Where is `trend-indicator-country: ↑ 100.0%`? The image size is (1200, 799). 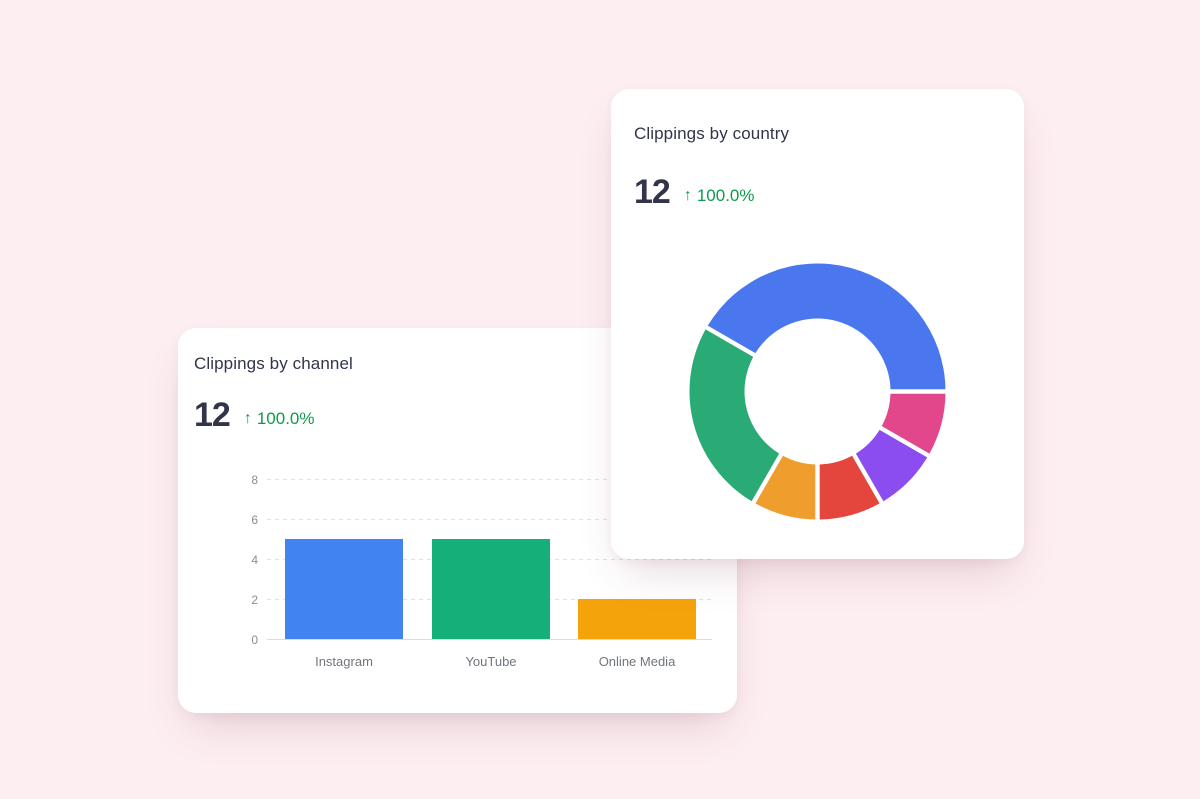 trend-indicator-country: ↑ 100.0% is located at coordinates (719, 197).